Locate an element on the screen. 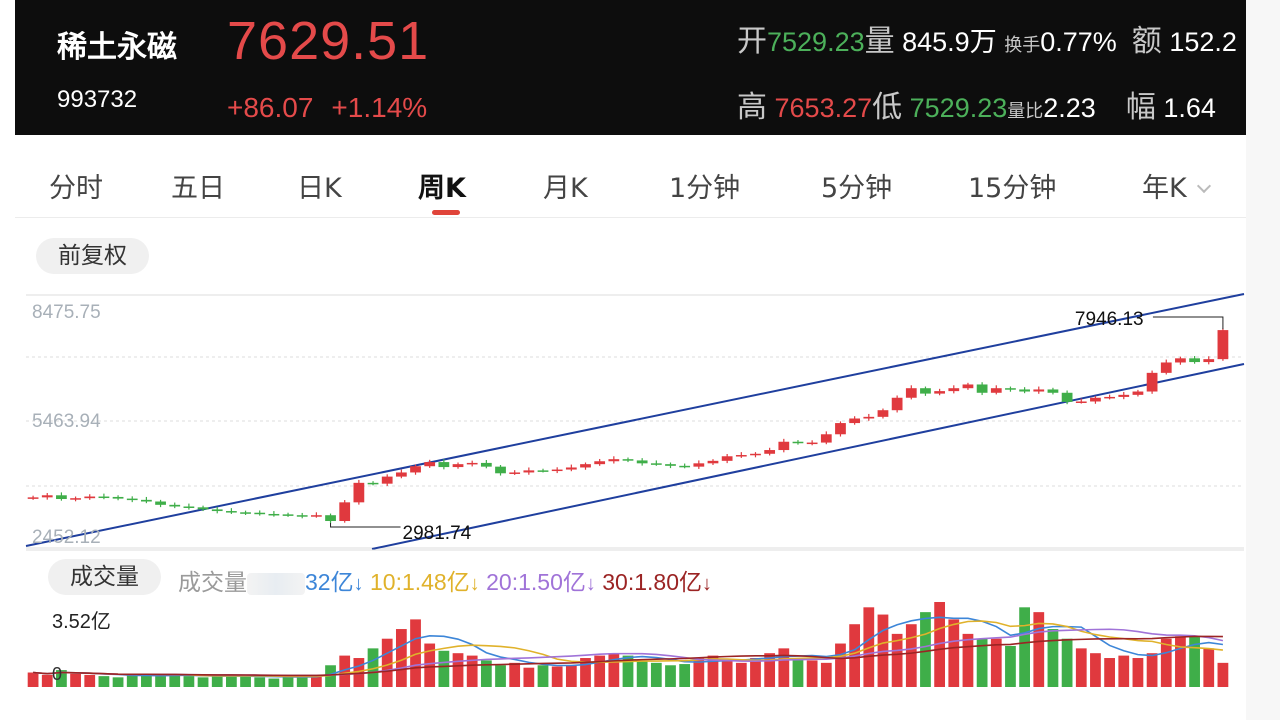 This screenshot has width=1280, height=720. amplitude-value: 1.64 is located at coordinates (1189, 108).